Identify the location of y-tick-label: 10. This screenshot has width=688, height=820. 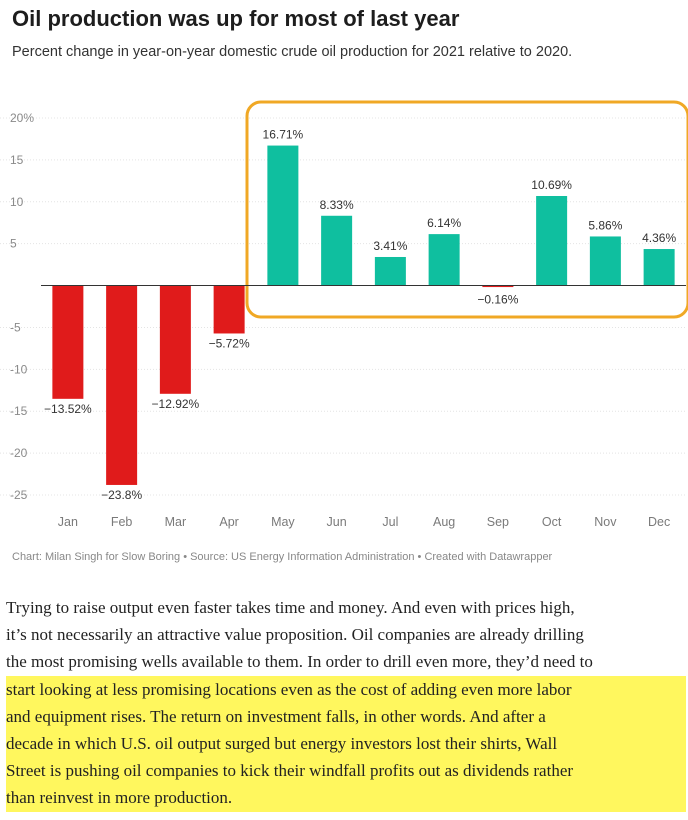
(17, 202).